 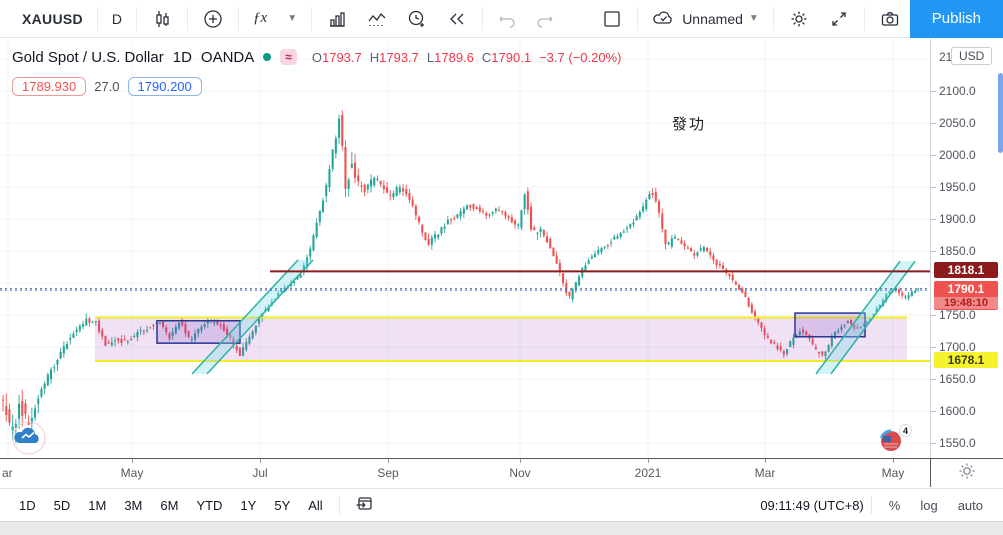 What do you see at coordinates (267, 57) in the screenshot?
I see `market-status-icon` at bounding box center [267, 57].